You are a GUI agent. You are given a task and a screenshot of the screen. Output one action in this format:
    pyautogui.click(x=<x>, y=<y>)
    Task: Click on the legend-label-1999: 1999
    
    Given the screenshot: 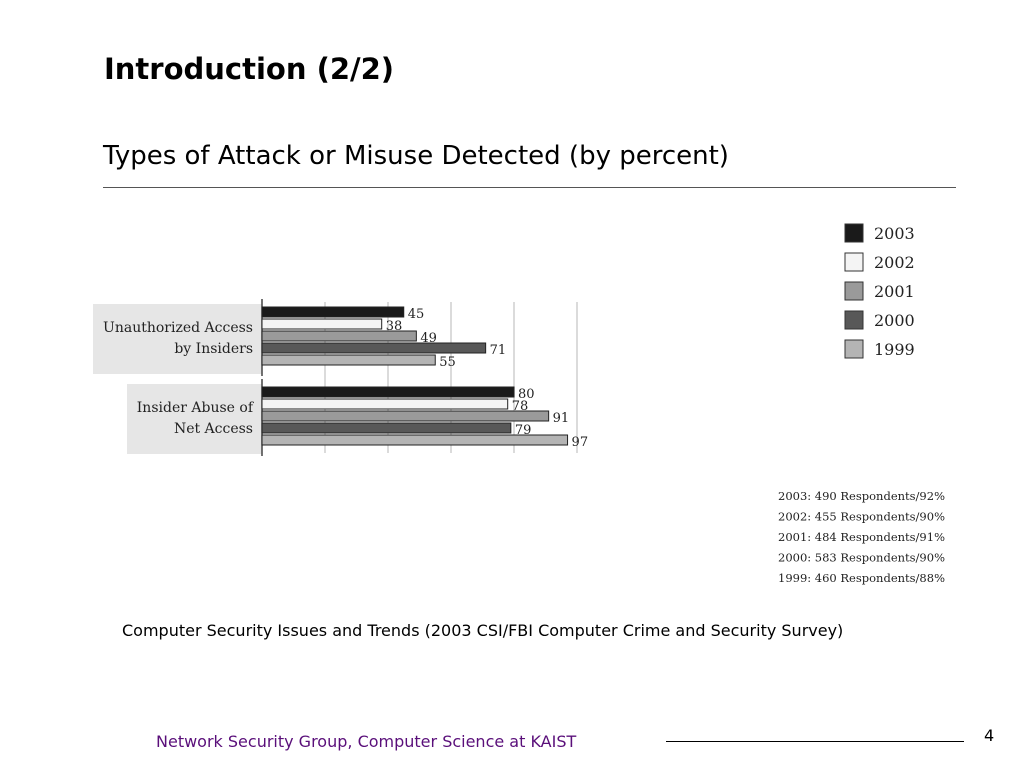 What is the action you would take?
    pyautogui.click(x=894, y=349)
    